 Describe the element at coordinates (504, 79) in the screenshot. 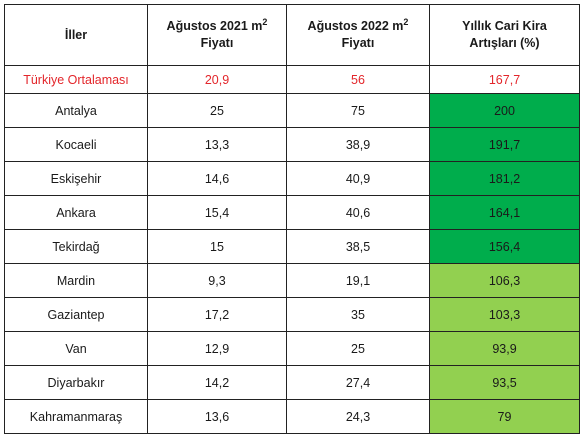

I see `average-increase: 167,7` at that location.